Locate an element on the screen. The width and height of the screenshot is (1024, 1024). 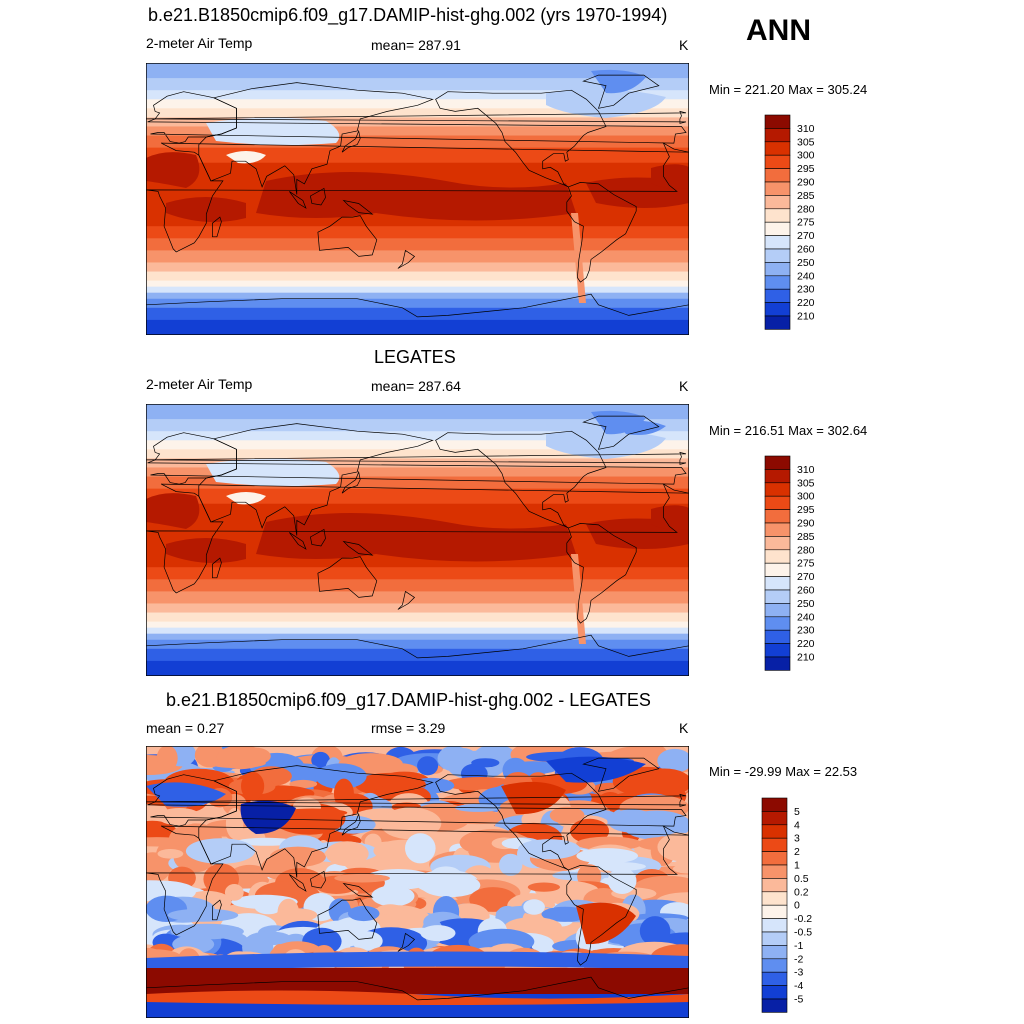
panel-3-minmax: Min = -29.99 Max = 22.53 is located at coordinates (783, 771).